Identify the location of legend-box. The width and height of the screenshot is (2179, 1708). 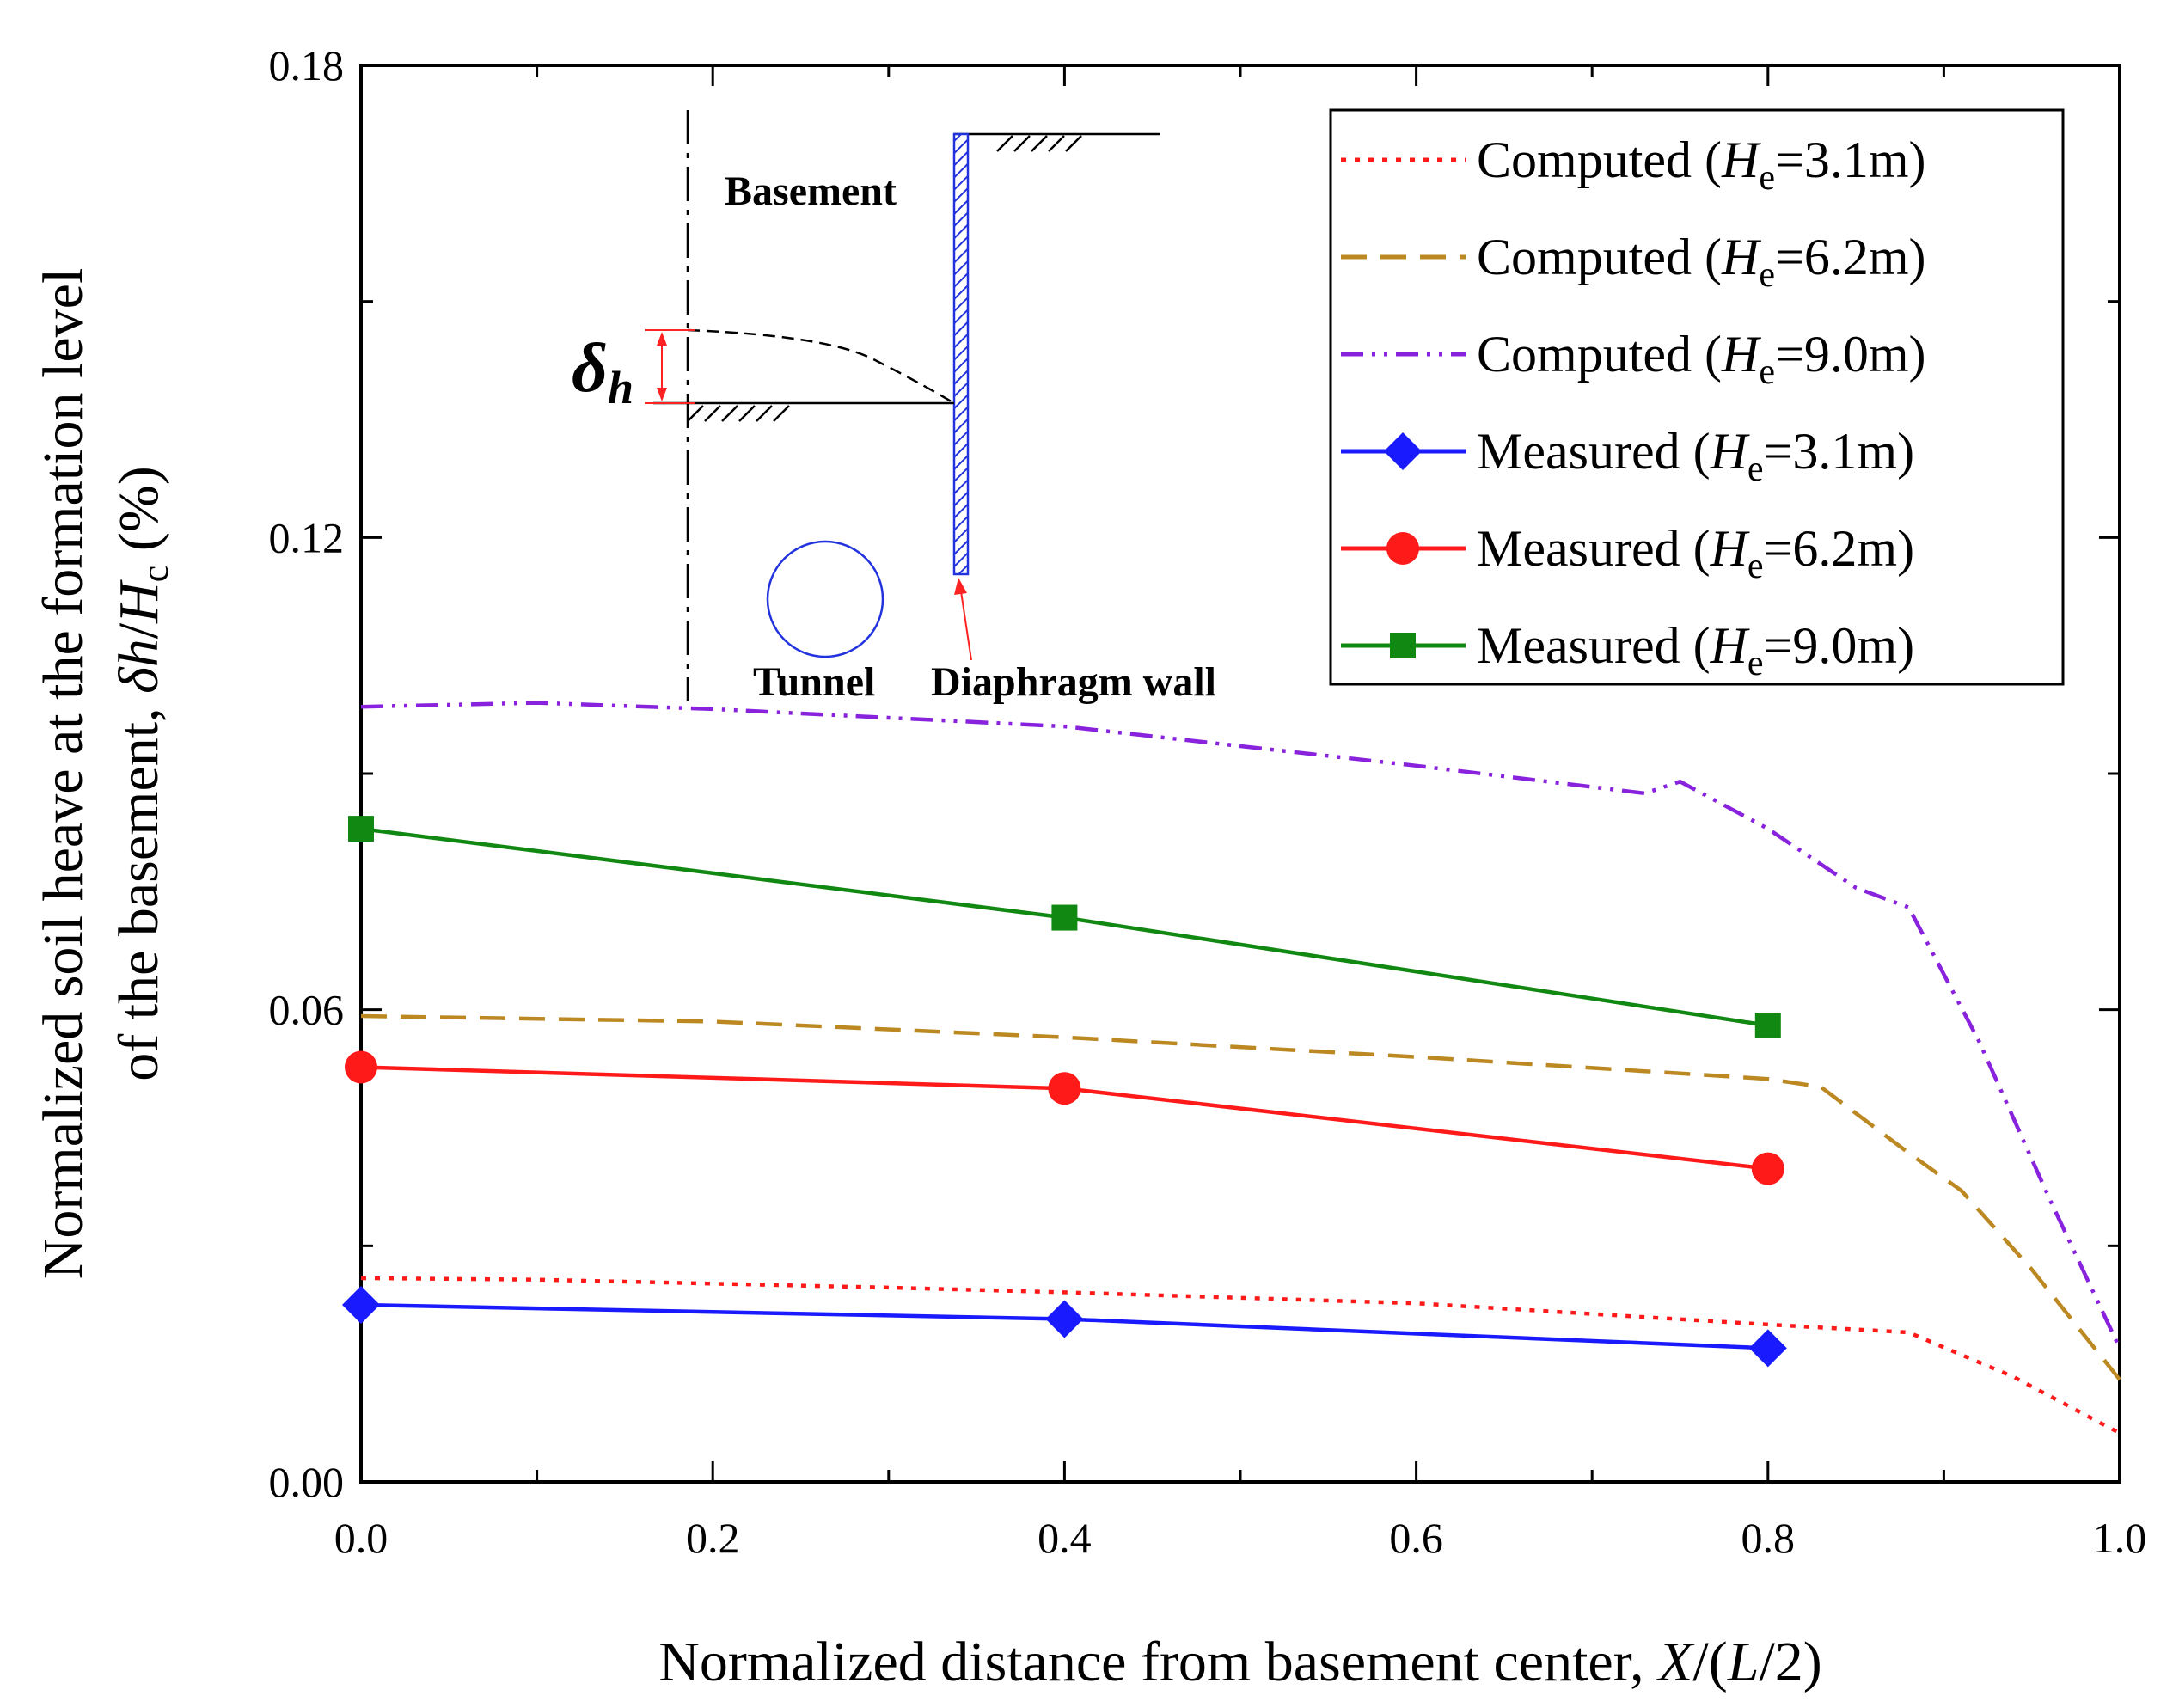
(1697, 397).